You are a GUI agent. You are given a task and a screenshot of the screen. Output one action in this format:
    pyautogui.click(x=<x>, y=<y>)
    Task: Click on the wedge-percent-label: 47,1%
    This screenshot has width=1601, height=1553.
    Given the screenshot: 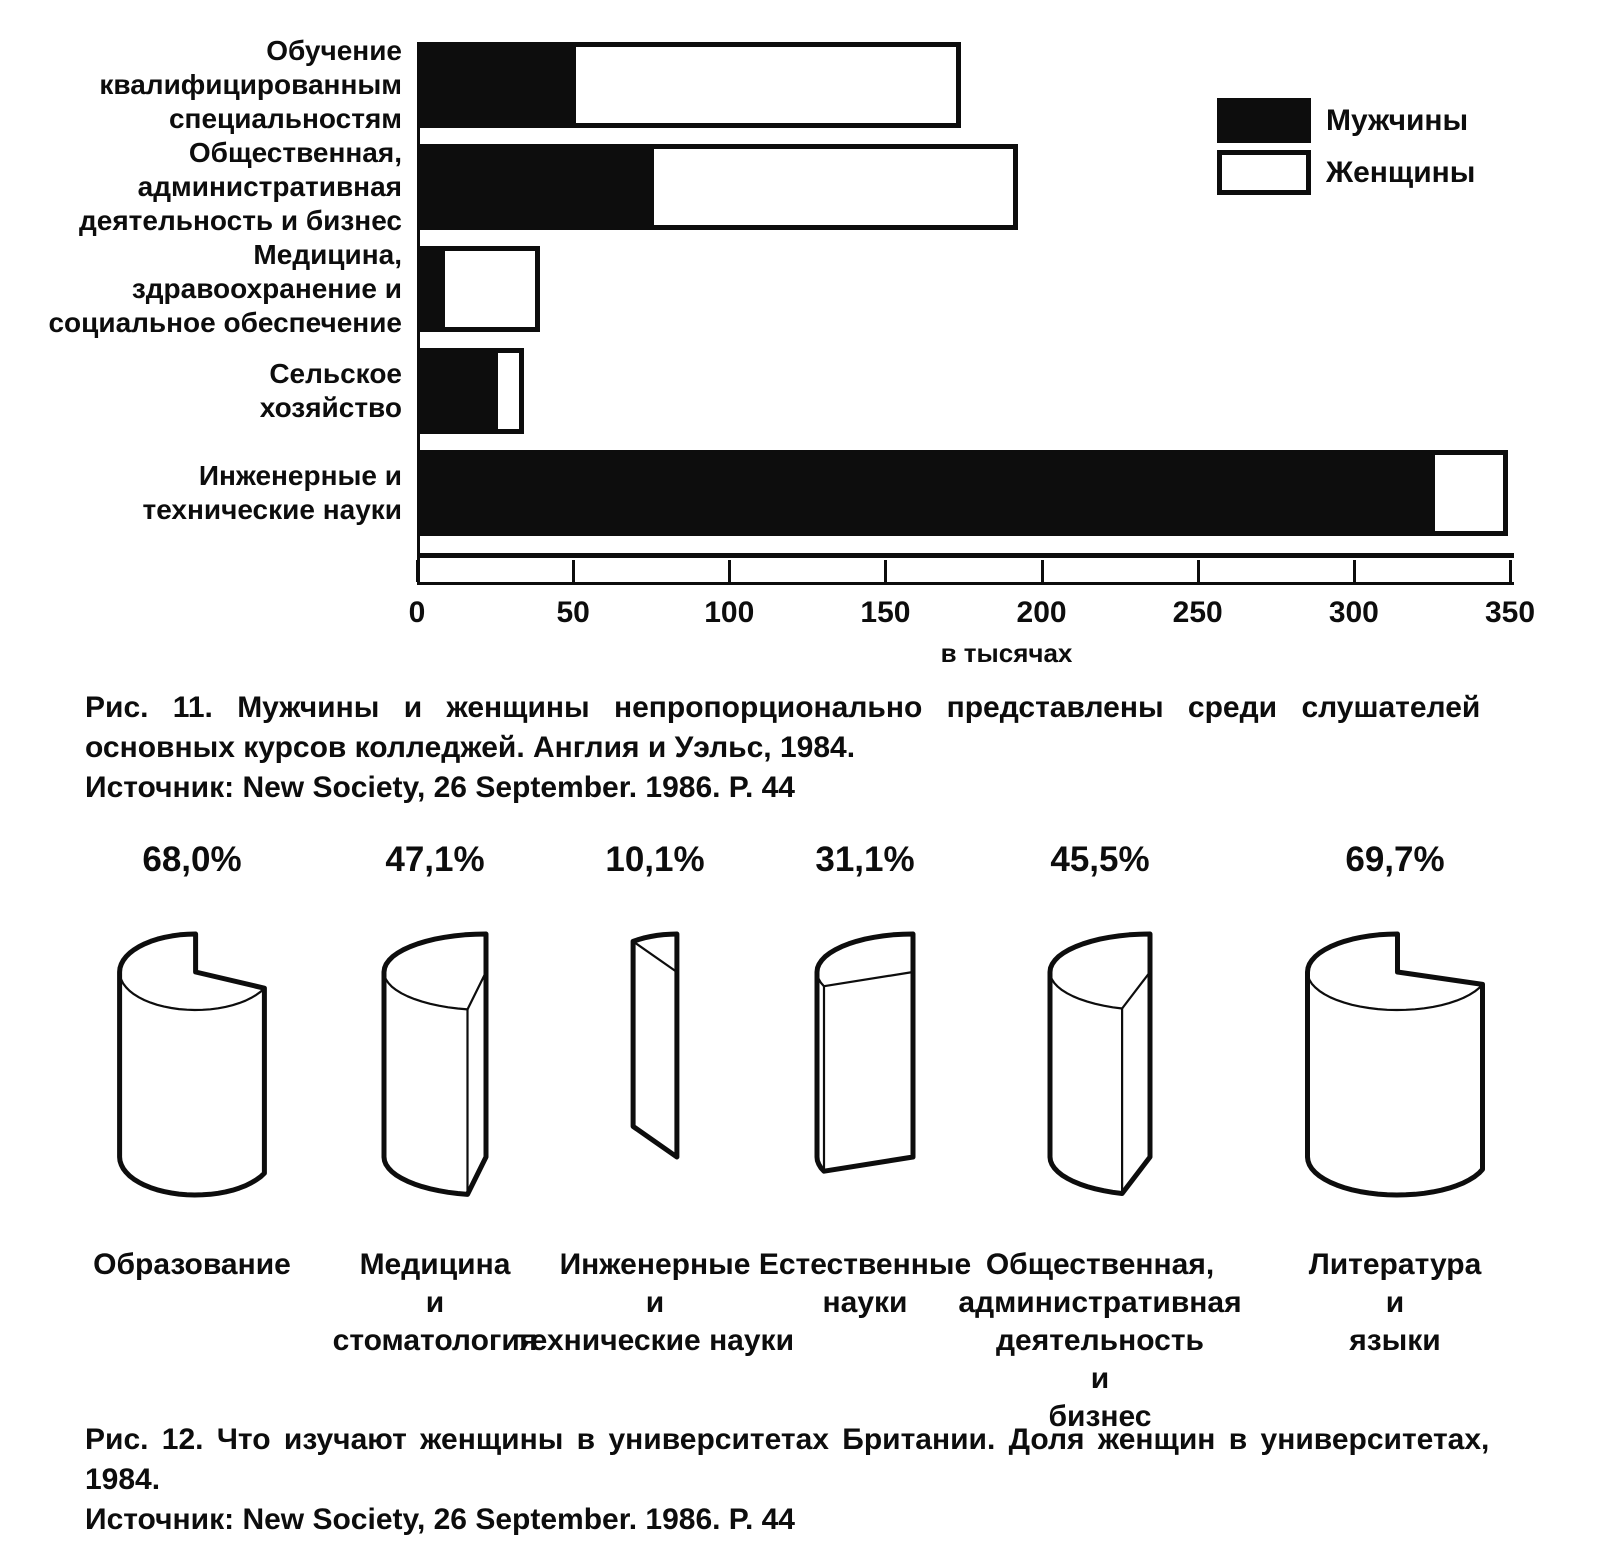 What is the action you would take?
    pyautogui.click(x=435, y=859)
    